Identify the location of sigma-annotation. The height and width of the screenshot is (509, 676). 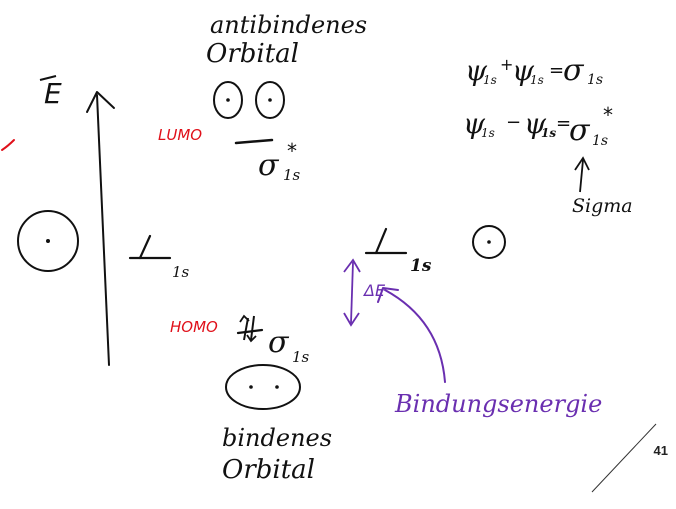
(582, 174).